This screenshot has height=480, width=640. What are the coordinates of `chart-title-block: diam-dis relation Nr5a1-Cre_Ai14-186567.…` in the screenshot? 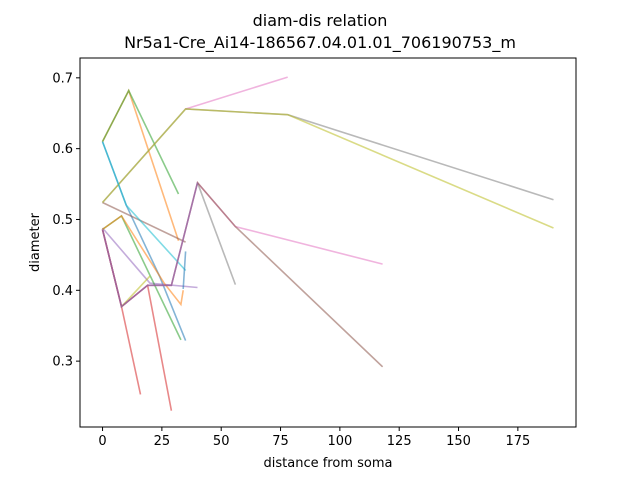 It's located at (320, 32).